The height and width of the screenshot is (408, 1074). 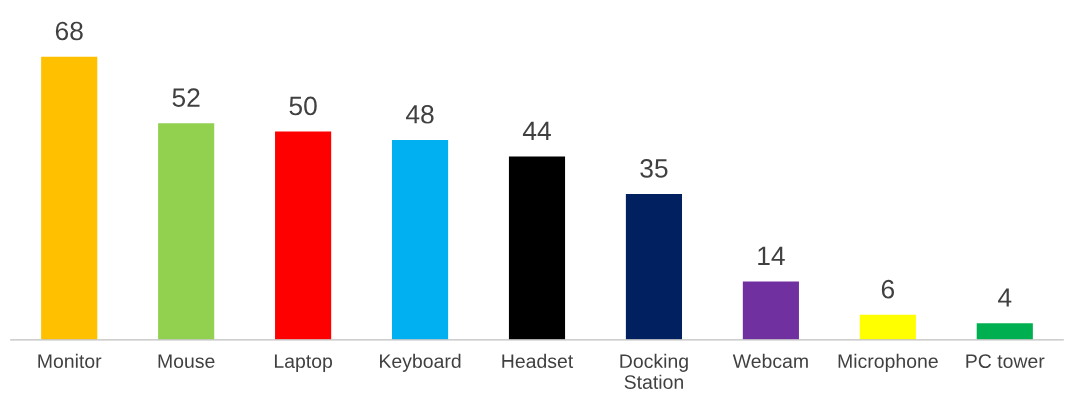 I want to click on x-tick-label: Keyboard, so click(x=420, y=362).